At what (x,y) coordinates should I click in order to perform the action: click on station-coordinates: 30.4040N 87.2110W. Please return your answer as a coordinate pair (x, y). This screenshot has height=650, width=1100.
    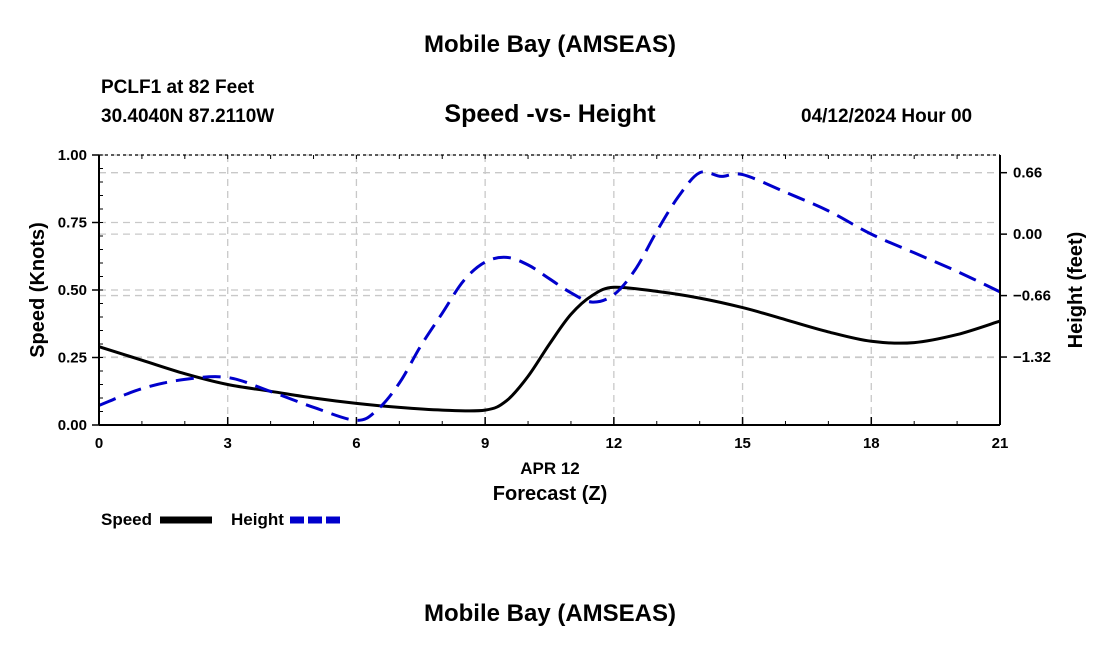
    Looking at the image, I should click on (188, 116).